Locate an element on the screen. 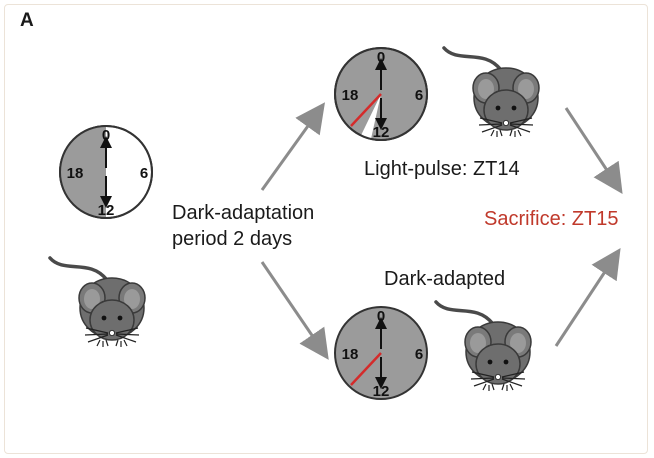 This screenshot has height=458, width=654. clock-light-pulse-red-hand is located at coordinates (366, 110).